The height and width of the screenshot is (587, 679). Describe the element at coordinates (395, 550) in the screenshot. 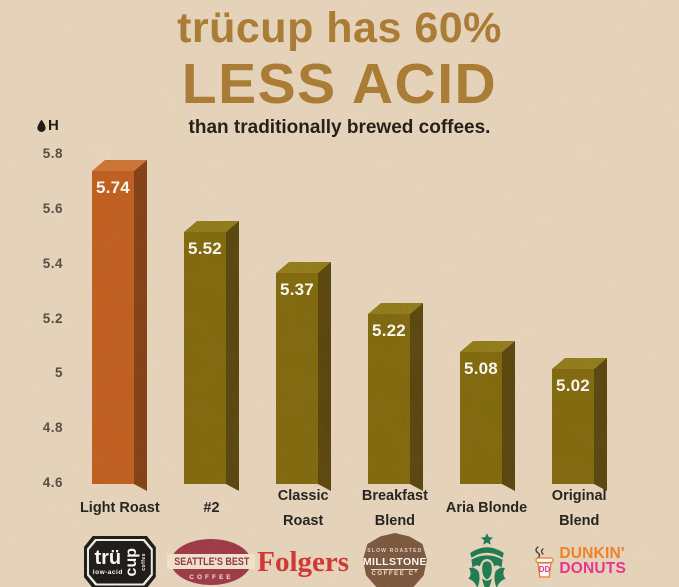

I see `millstone-arc-text: SLOW ROASTED` at that location.